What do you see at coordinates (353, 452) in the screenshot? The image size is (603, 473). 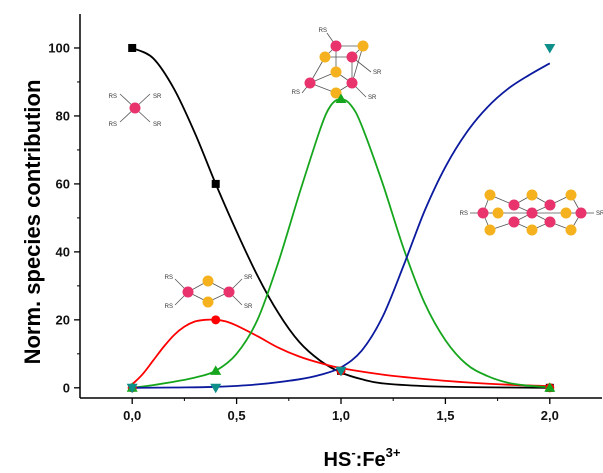 I see `x-title-sup-1: -` at bounding box center [353, 452].